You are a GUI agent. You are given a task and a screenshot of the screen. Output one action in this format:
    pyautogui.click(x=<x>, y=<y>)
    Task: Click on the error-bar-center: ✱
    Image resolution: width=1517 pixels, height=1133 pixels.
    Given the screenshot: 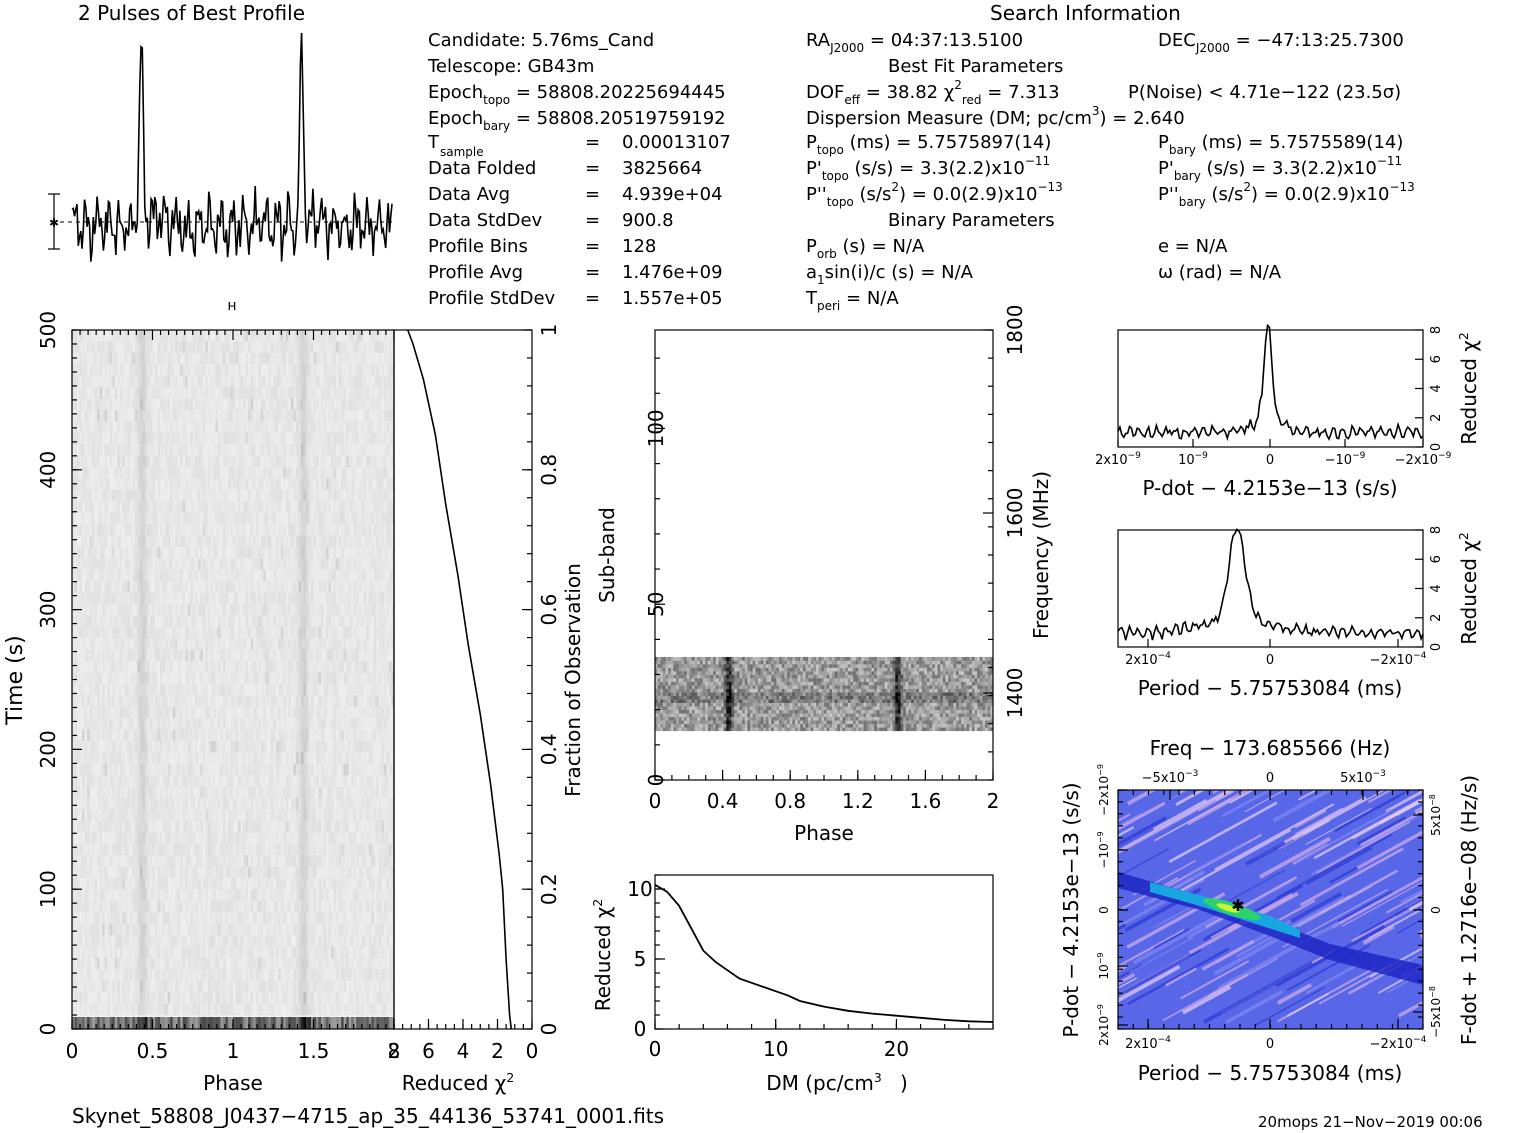 What is the action you would take?
    pyautogui.click(x=54, y=223)
    